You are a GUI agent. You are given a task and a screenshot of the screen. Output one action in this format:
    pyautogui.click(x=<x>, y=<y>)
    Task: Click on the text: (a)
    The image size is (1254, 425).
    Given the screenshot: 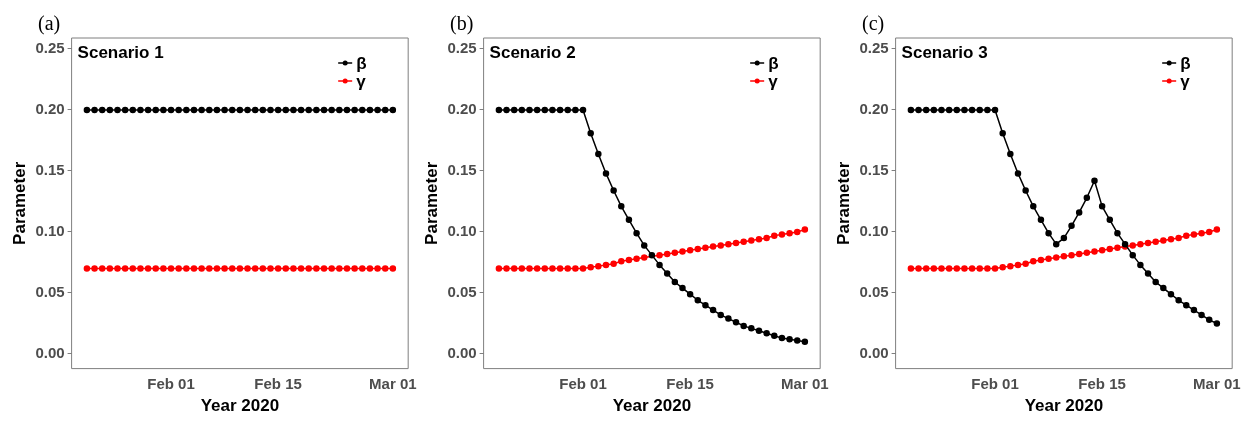 What is the action you would take?
    pyautogui.click(x=49, y=23)
    